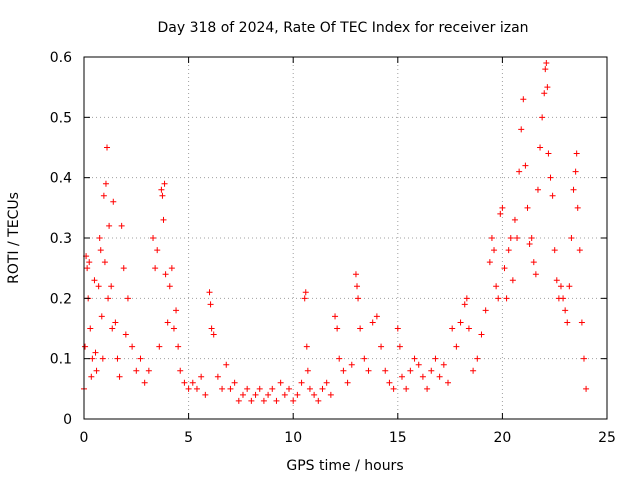 The width and height of the screenshot is (640, 480). What do you see at coordinates (61, 118) in the screenshot?
I see `y-tick-label: 0.5` at bounding box center [61, 118].